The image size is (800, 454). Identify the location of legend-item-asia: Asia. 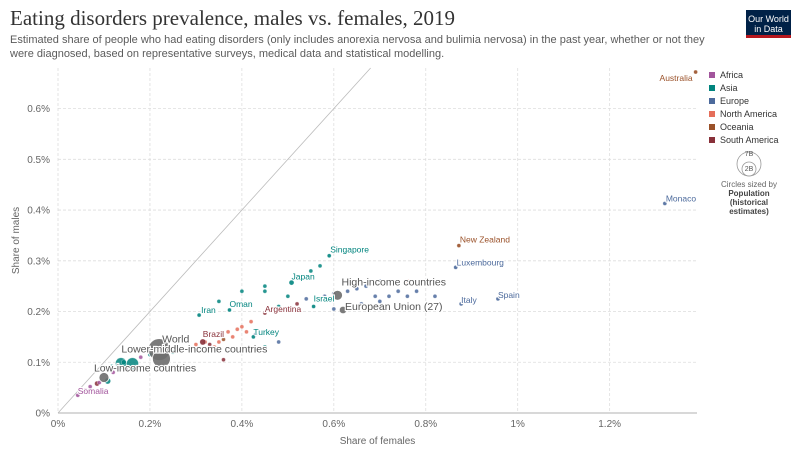
(744, 87).